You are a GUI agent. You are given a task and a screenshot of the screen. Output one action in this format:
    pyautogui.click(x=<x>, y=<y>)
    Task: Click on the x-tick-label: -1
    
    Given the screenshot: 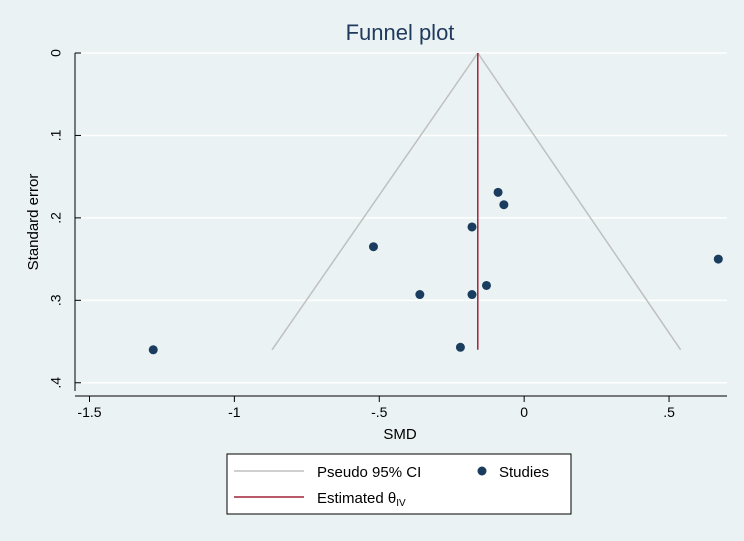 What is the action you would take?
    pyautogui.click(x=234, y=412)
    